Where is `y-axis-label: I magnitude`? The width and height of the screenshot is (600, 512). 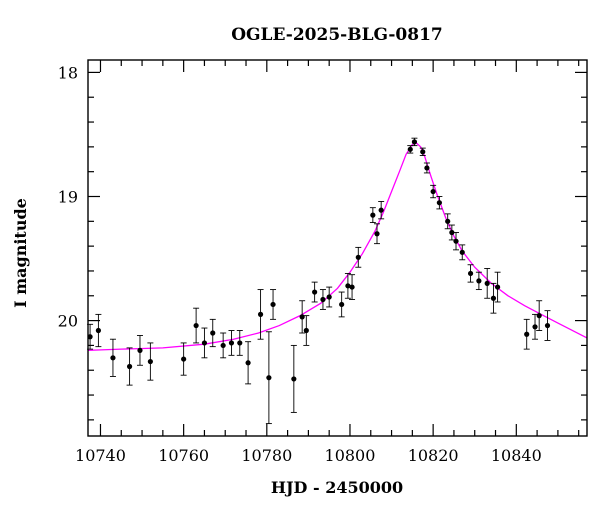 y-axis-label: I magnitude is located at coordinates (20, 253).